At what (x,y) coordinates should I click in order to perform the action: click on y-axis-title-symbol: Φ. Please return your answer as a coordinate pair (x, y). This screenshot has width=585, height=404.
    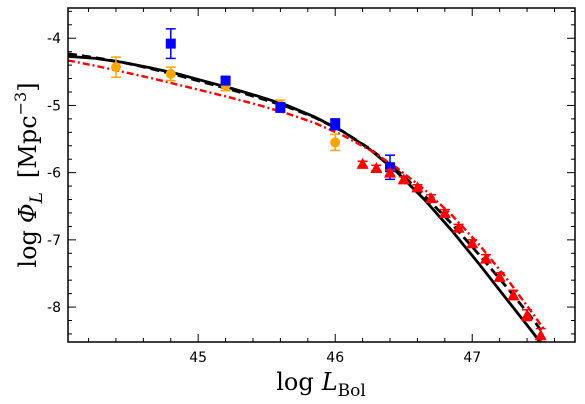
    Looking at the image, I should click on (28, 213).